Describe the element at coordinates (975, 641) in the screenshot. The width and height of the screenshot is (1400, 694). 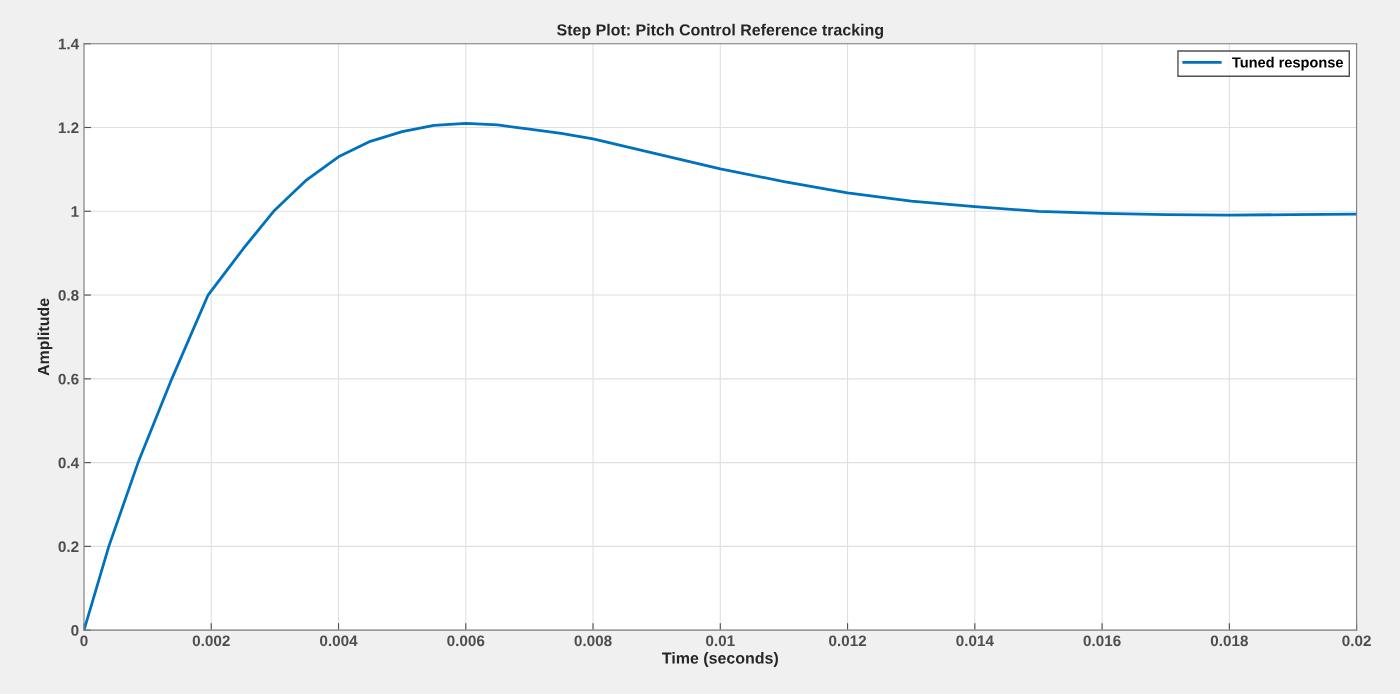
I see `x-tick-label: 0.014` at that location.